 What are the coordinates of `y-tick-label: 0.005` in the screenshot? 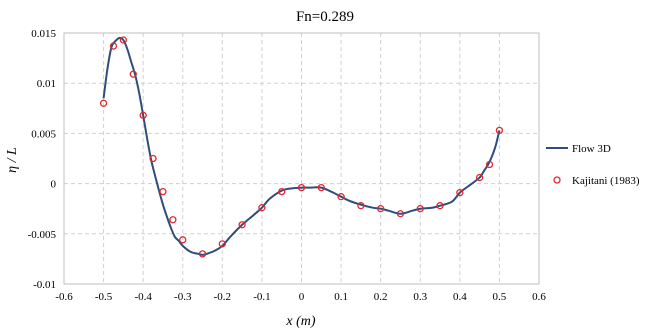 It's located at (43, 134).